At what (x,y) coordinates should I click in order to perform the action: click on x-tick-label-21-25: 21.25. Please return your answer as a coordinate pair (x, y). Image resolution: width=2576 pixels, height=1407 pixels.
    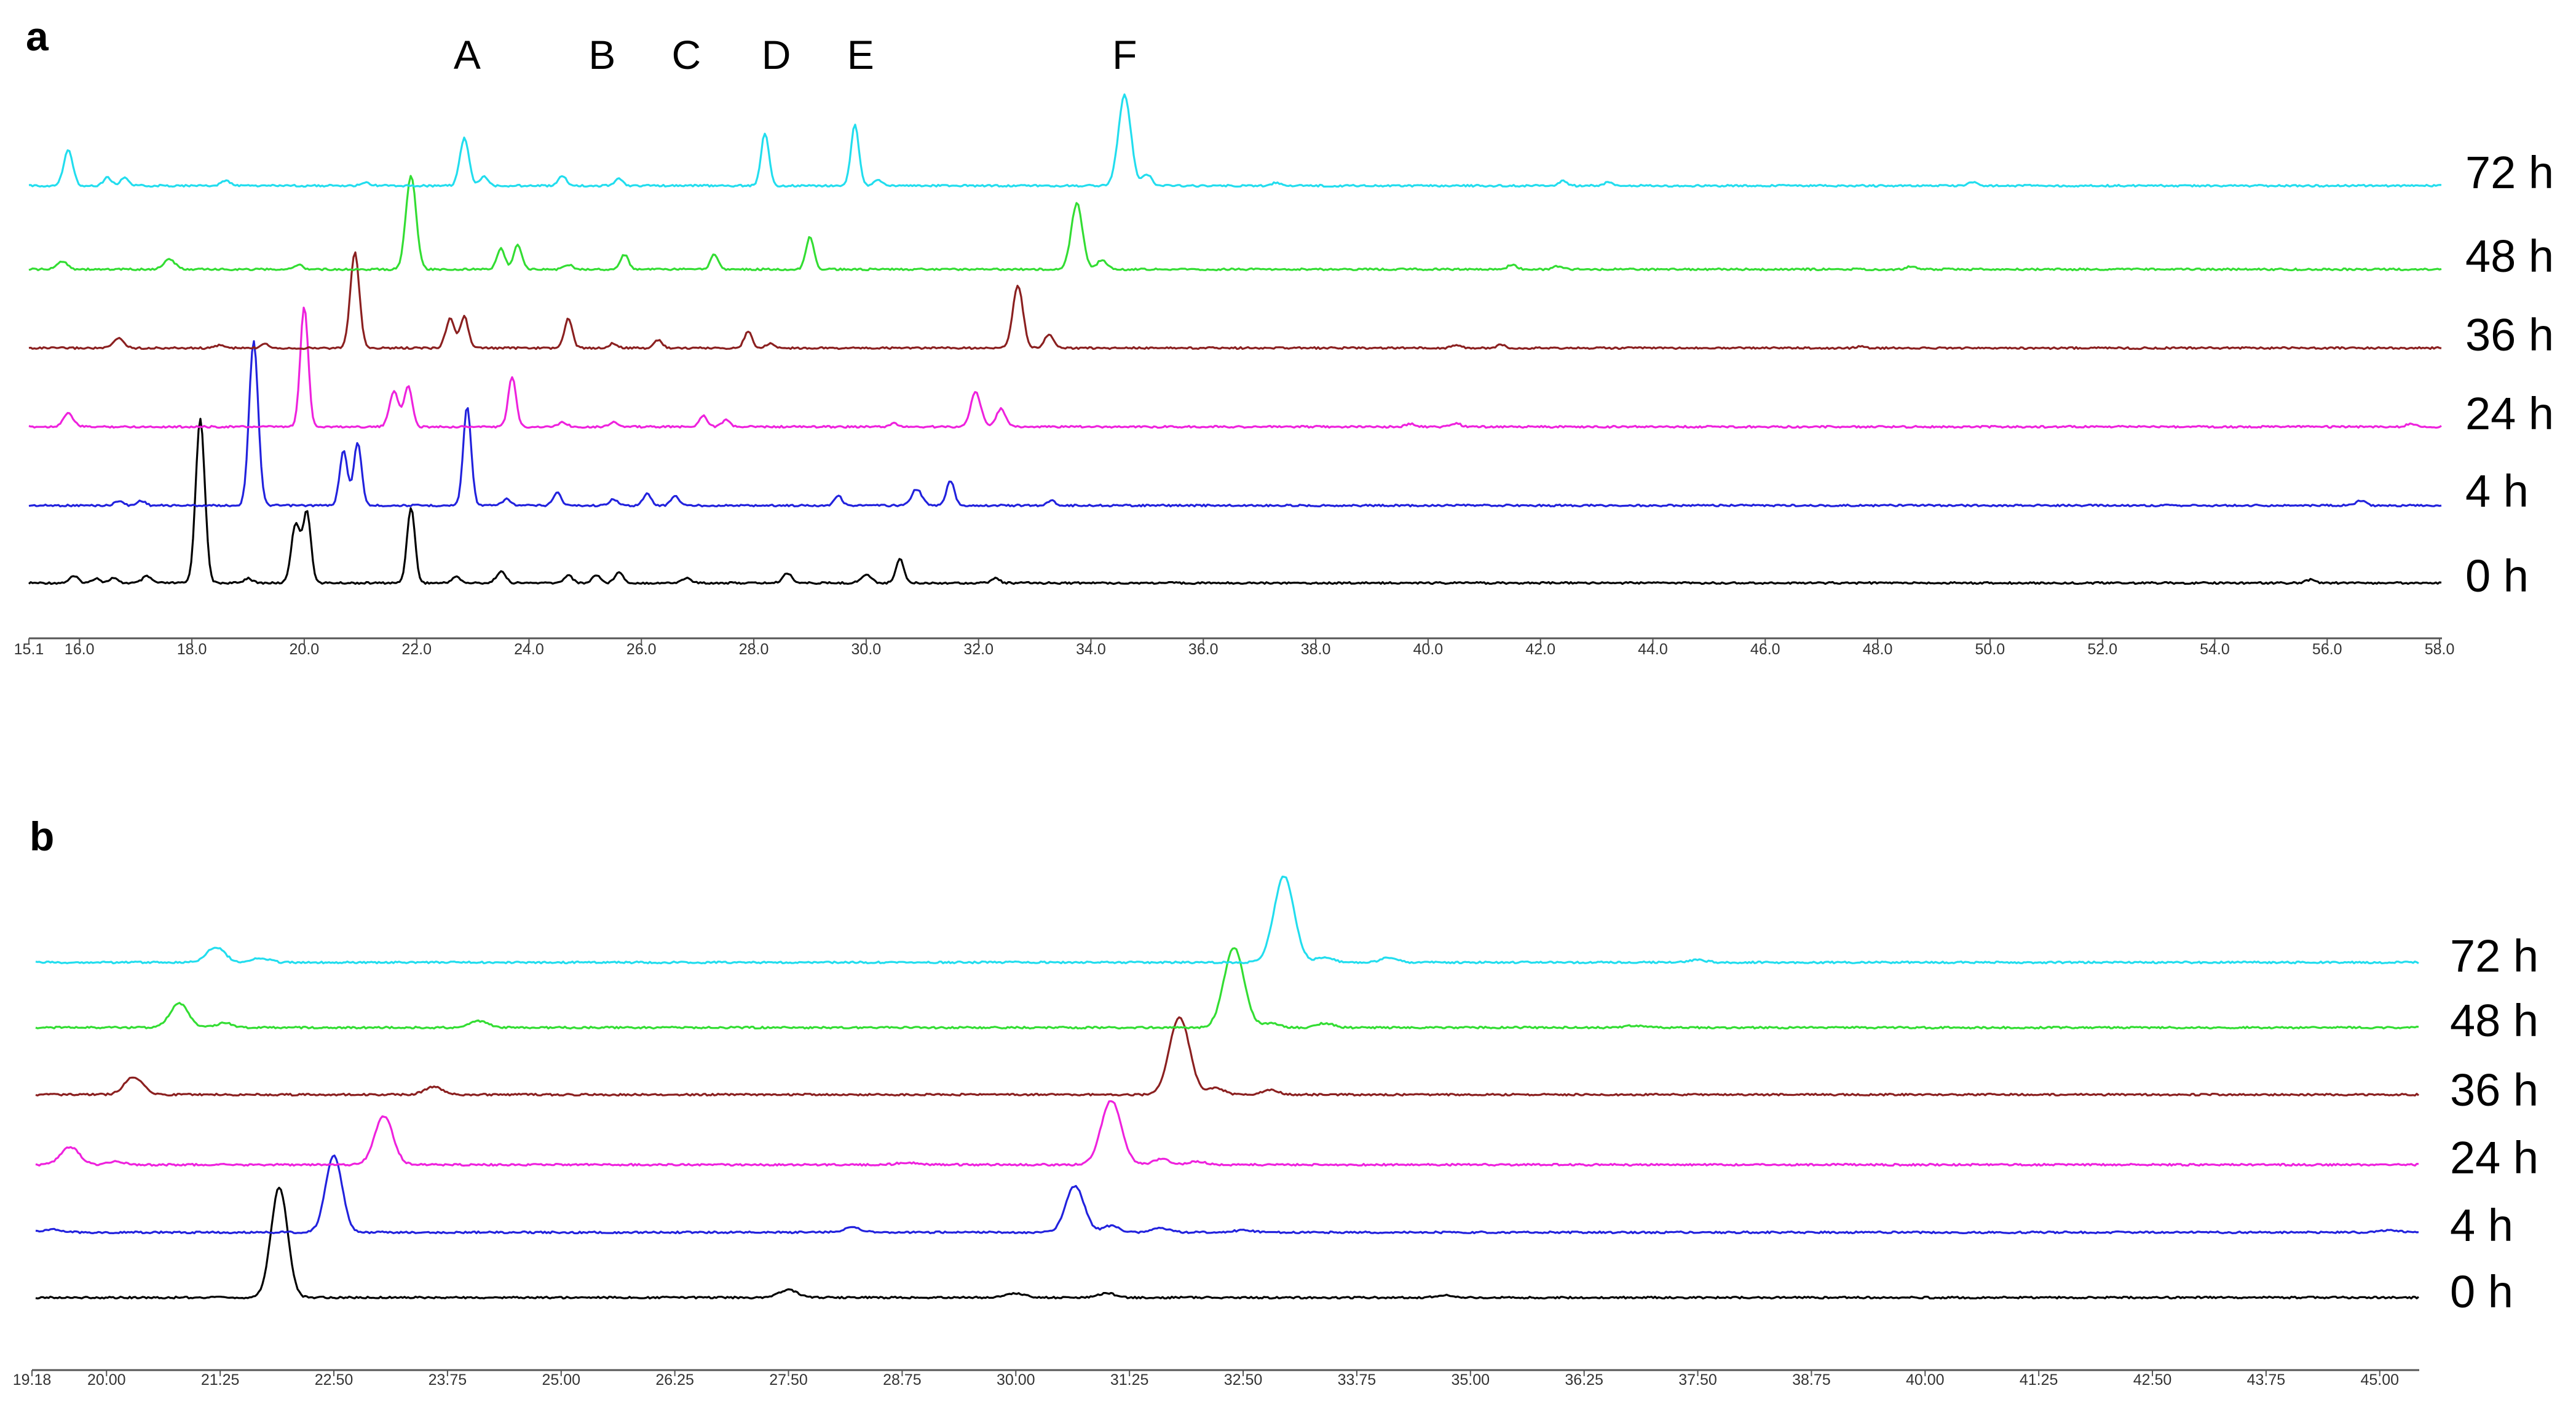
    Looking at the image, I should click on (220, 1380).